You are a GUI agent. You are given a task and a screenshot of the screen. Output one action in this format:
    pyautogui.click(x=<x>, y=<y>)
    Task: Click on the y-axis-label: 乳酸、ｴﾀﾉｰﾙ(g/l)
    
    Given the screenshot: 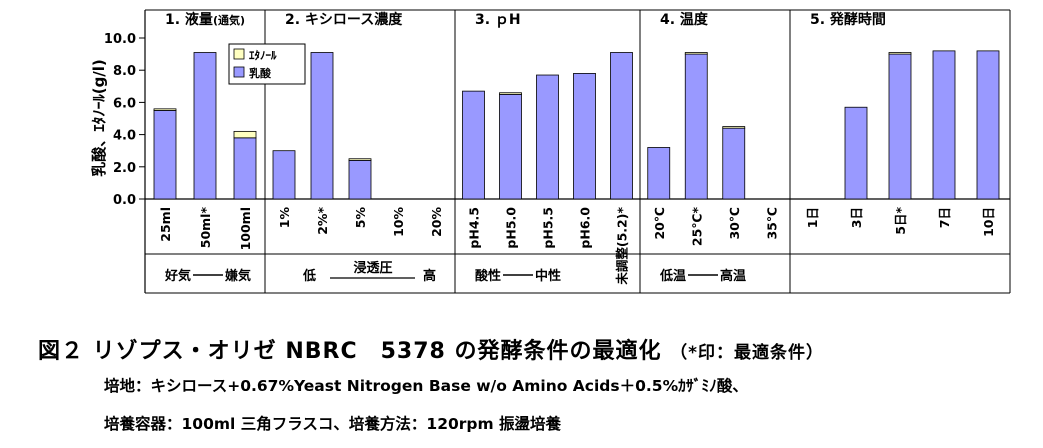 What is the action you would take?
    pyautogui.click(x=99, y=118)
    